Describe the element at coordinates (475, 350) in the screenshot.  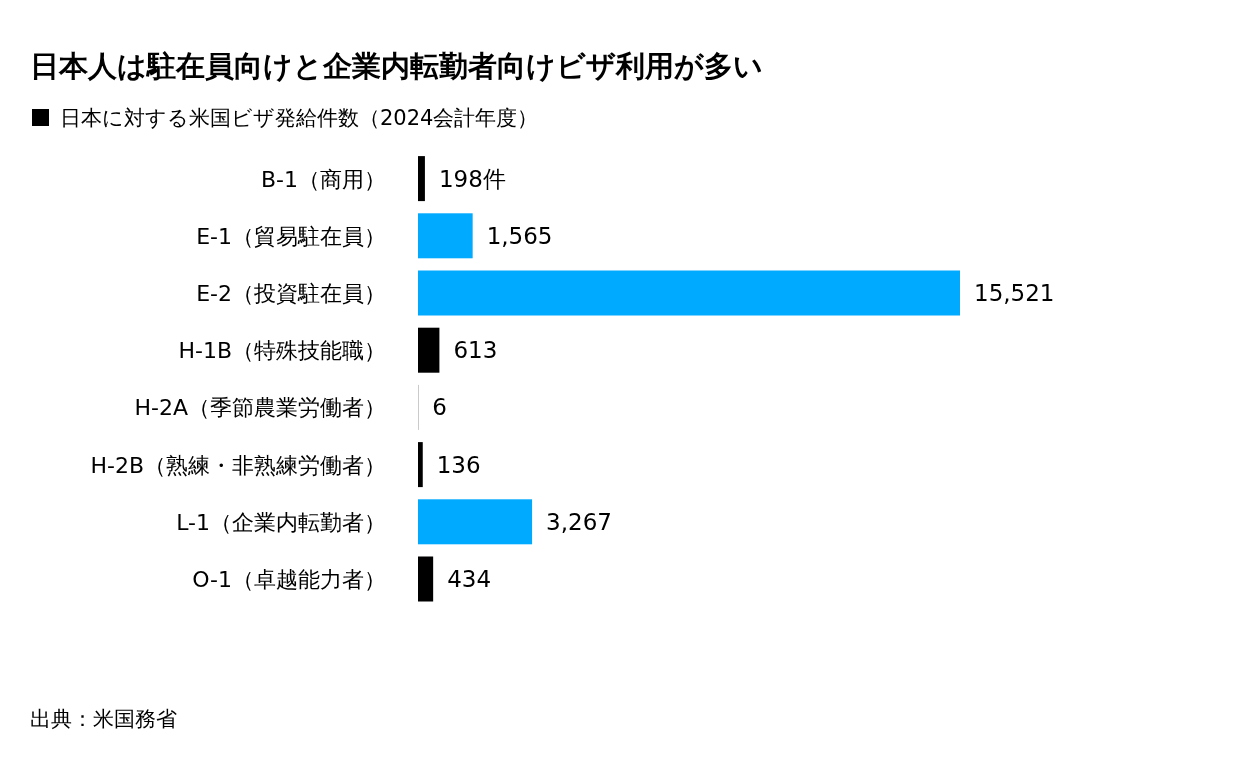
I see `data-label: 613` at that location.